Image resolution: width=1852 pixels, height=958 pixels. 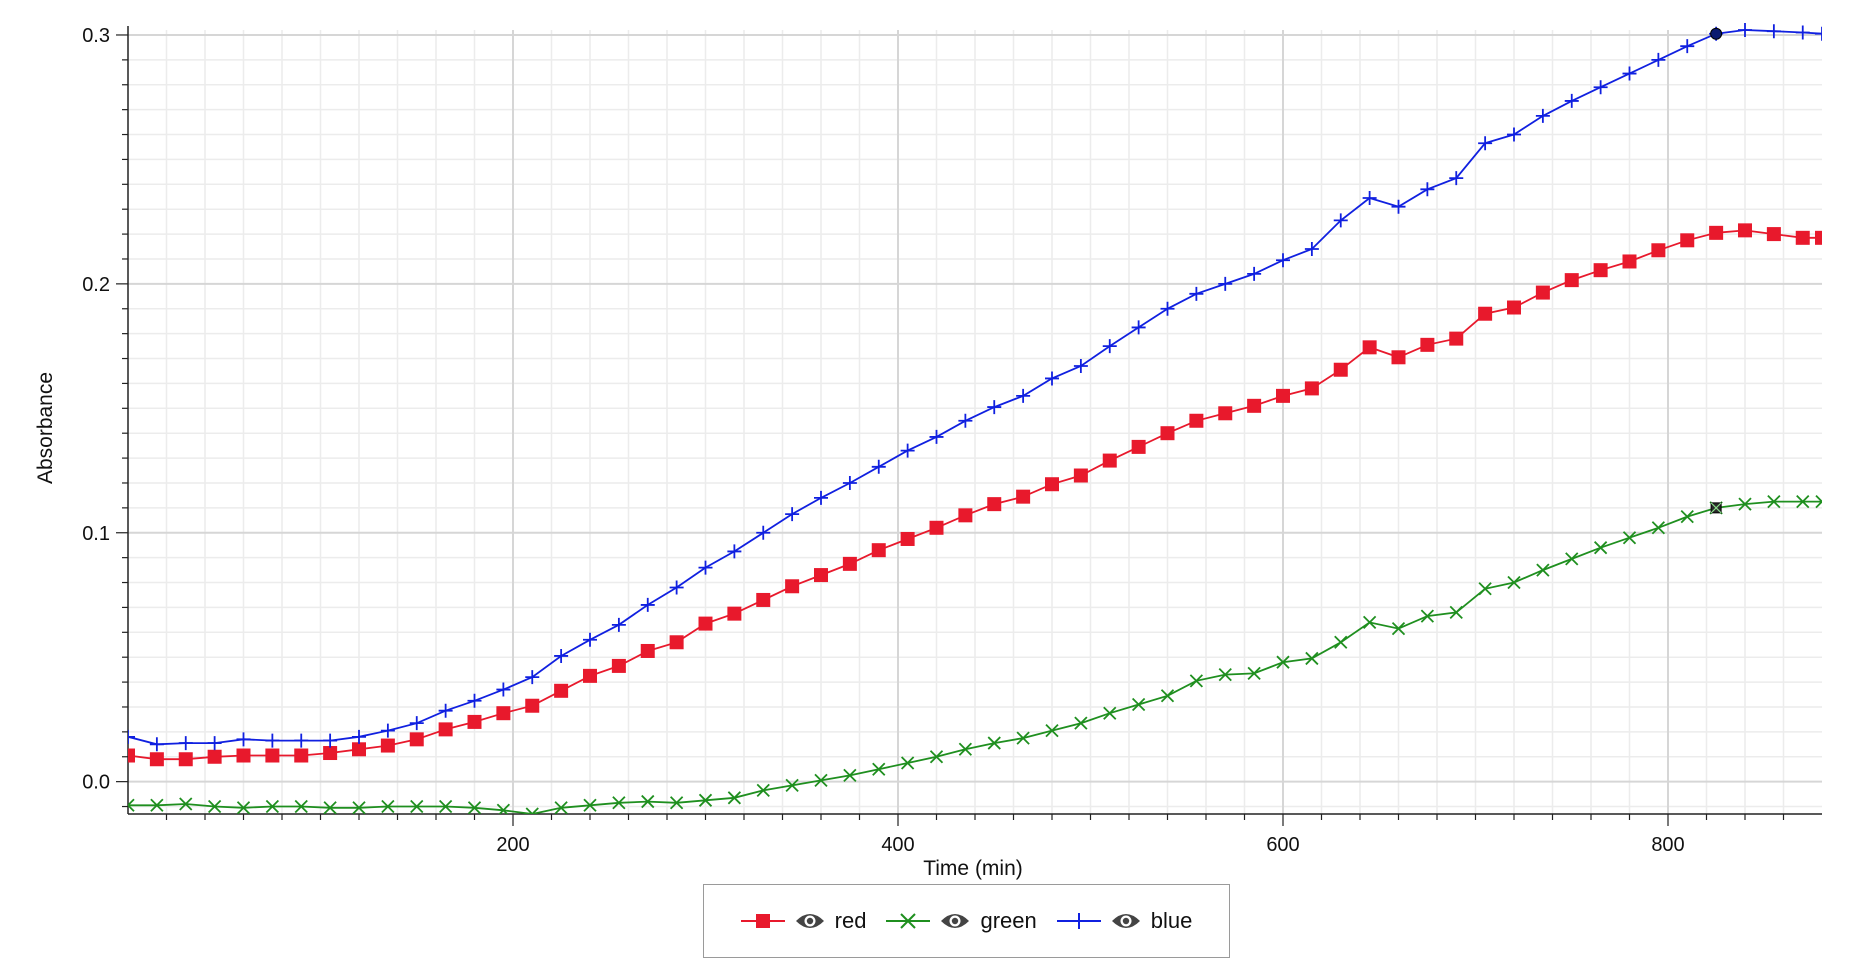 I want to click on legend-entry-green: green, so click(x=961, y=921).